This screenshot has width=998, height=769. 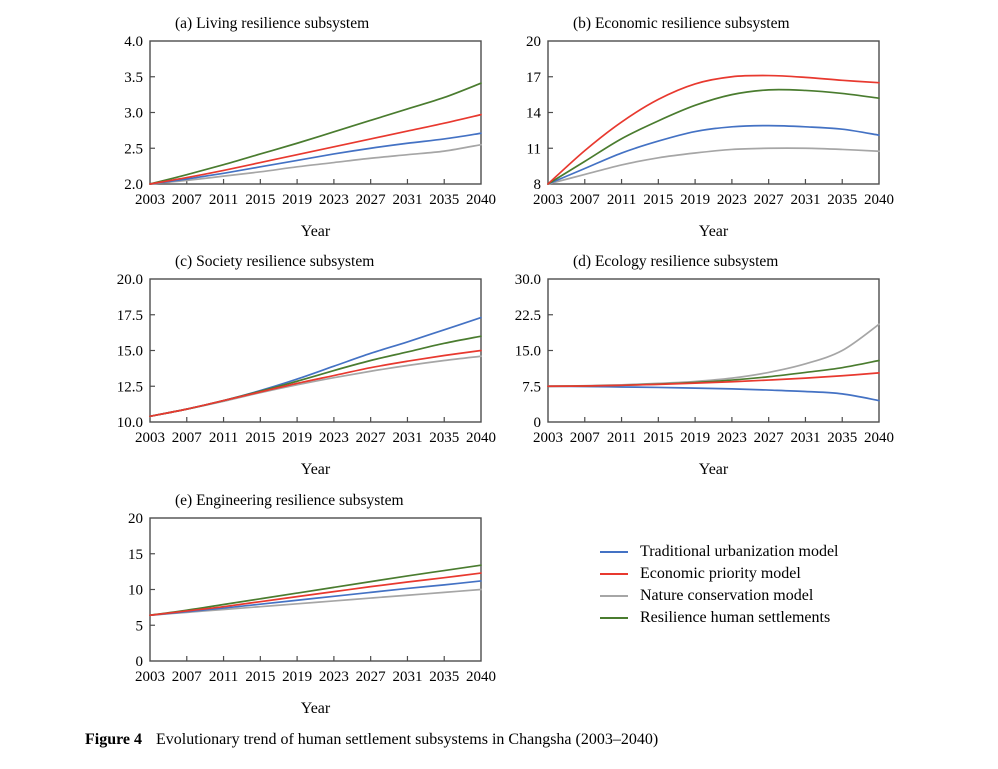 I want to click on y-tick-label: 7.5, so click(x=531, y=387).